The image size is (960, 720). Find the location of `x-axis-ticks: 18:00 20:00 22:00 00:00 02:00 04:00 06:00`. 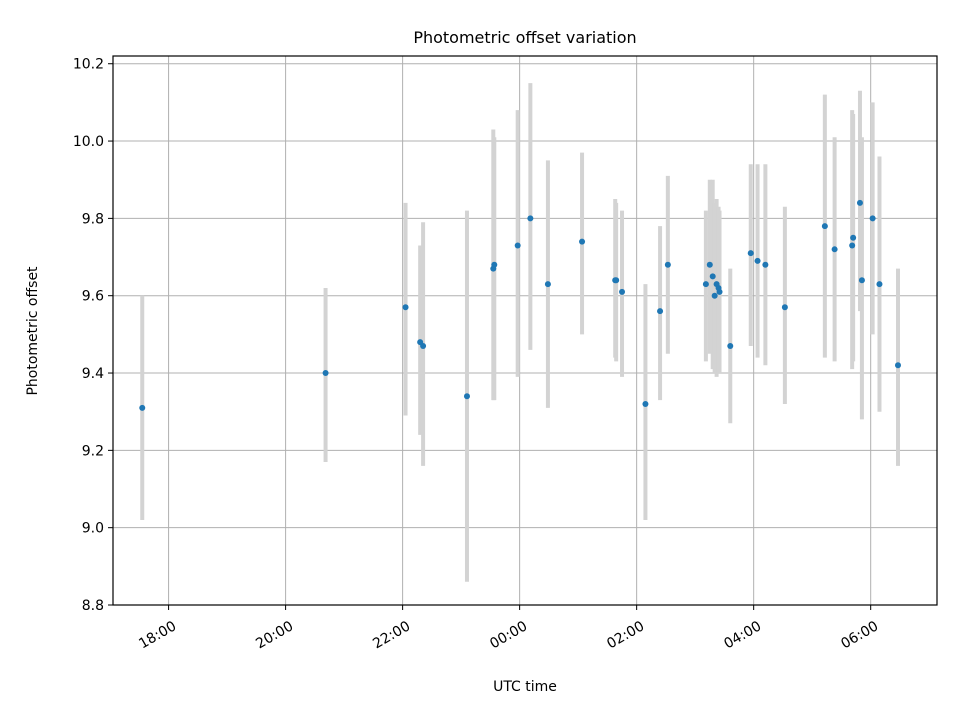

x-axis-ticks: 18:00 20:00 22:00 00:00 02:00 04:00 06:00 is located at coordinates (508, 628).